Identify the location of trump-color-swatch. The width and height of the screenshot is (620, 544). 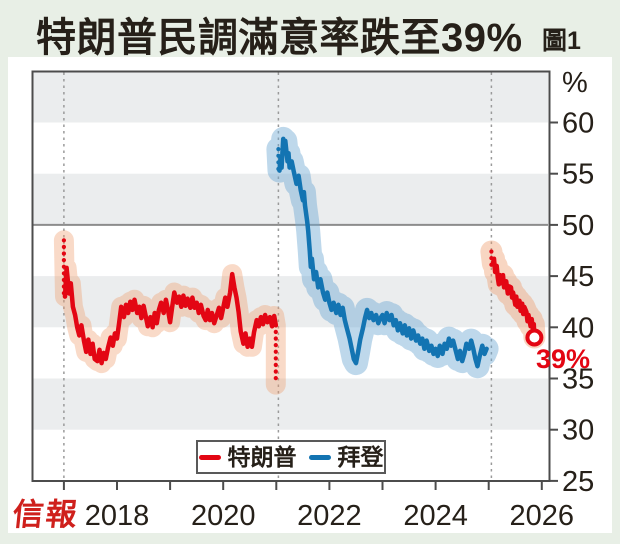
(209, 457).